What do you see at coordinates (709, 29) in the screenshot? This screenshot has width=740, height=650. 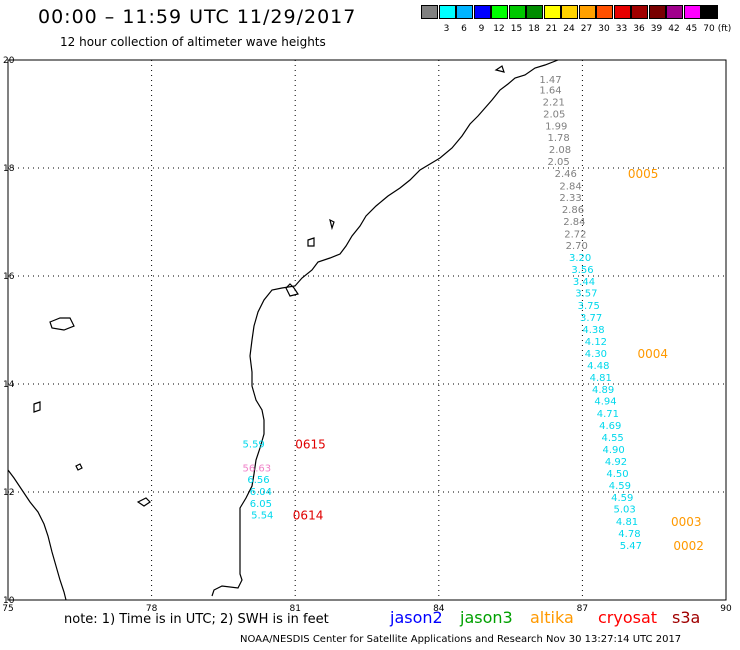 I see `legend-label: 70` at bounding box center [709, 29].